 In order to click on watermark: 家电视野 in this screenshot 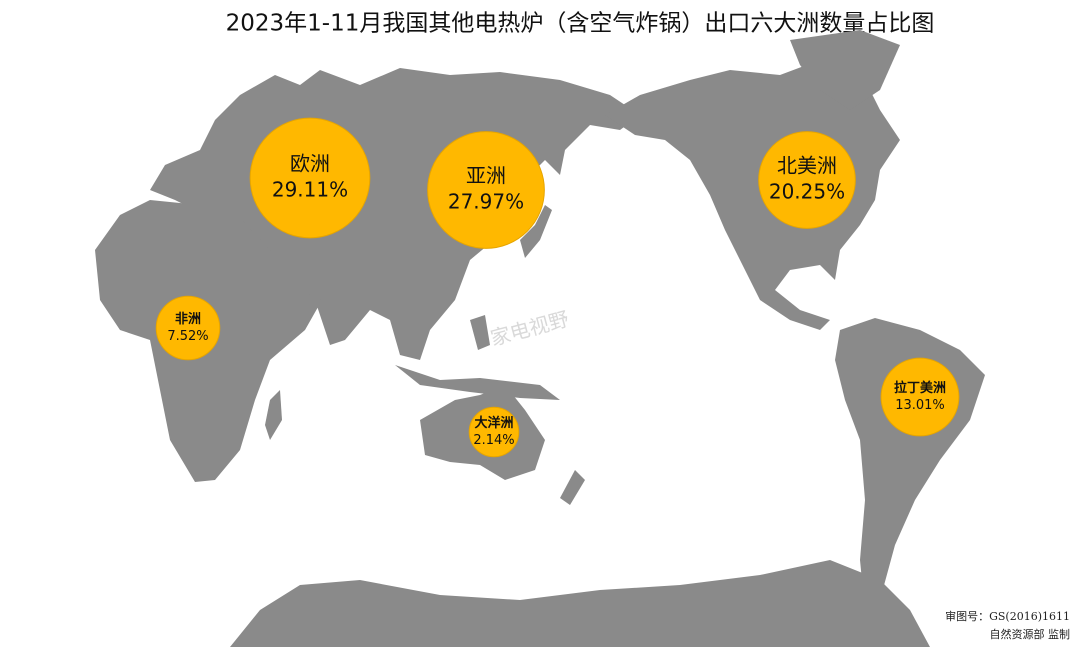, I will do `click(529, 329)`.